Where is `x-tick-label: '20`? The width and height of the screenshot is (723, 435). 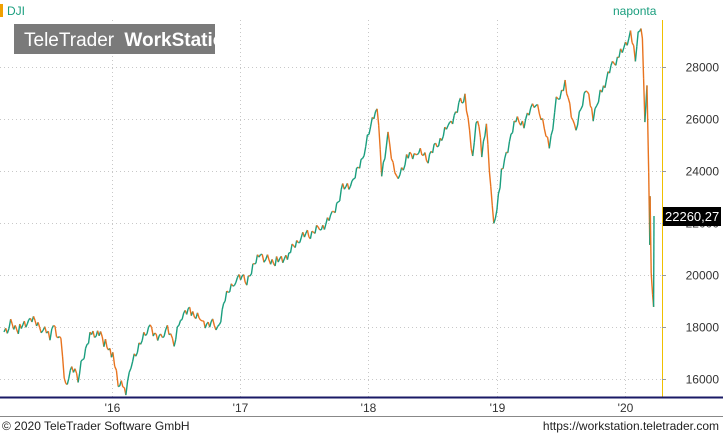 x-tick-label: '20 is located at coordinates (626, 408).